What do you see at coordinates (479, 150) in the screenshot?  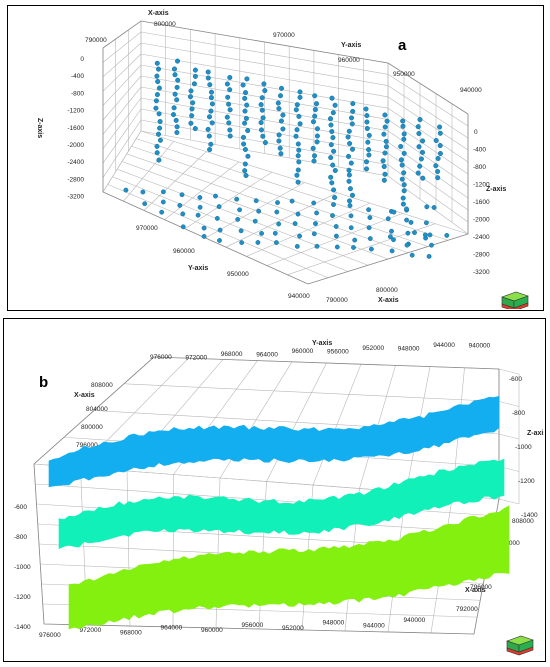 I see `z-tick-right: -400` at bounding box center [479, 150].